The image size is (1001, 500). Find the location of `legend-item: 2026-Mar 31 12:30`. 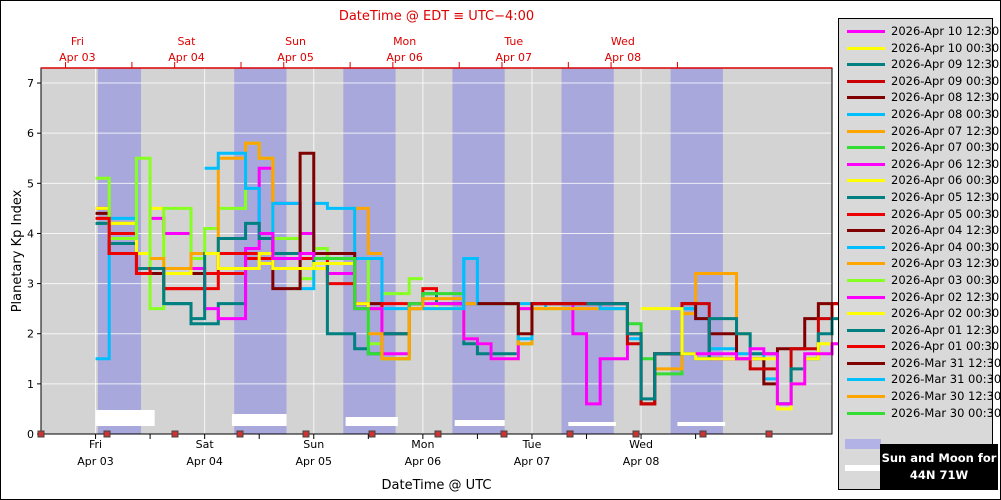

legend-item: 2026-Mar 31 12:30 is located at coordinates (920, 363).